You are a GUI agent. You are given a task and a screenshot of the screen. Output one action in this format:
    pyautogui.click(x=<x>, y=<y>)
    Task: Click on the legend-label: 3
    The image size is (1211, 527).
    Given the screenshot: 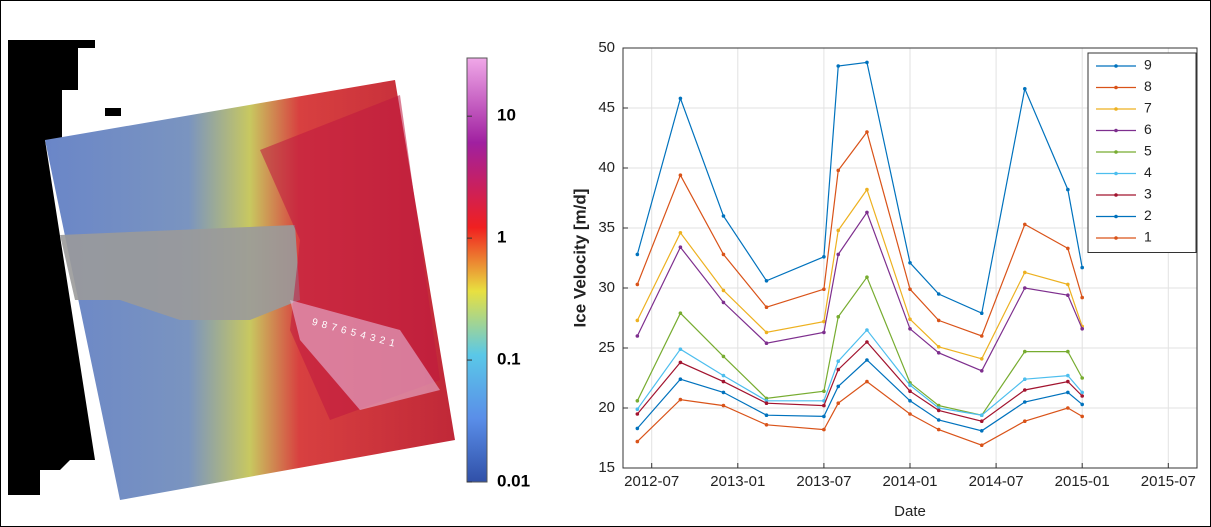 What is the action you would take?
    pyautogui.click(x=1148, y=194)
    